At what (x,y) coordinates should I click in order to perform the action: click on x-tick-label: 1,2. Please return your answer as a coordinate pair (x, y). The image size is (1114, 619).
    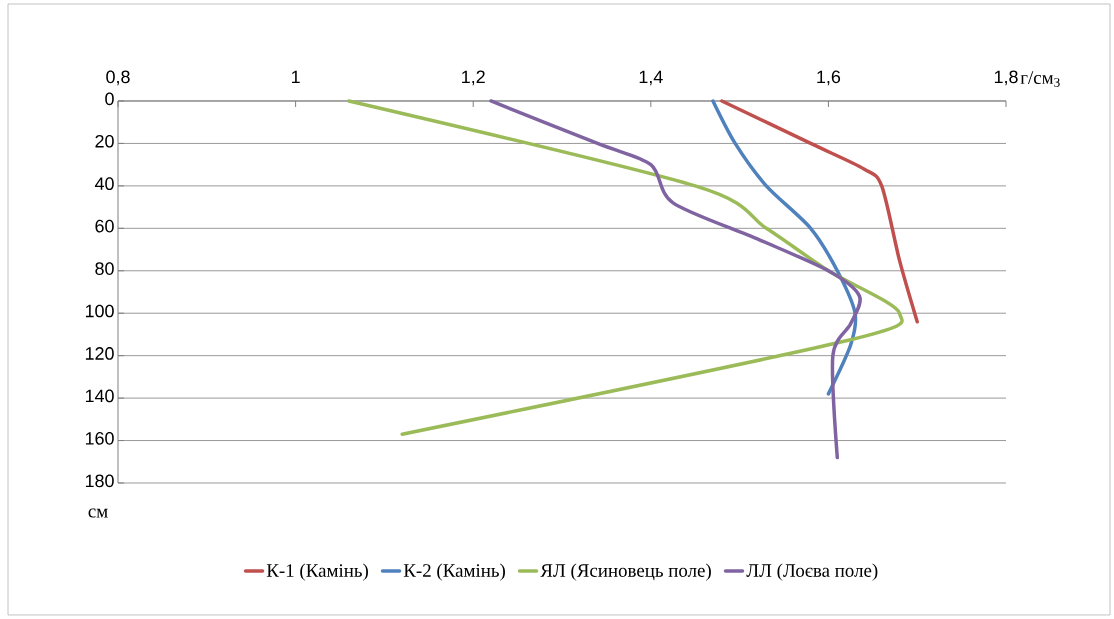
    Looking at the image, I should click on (473, 78).